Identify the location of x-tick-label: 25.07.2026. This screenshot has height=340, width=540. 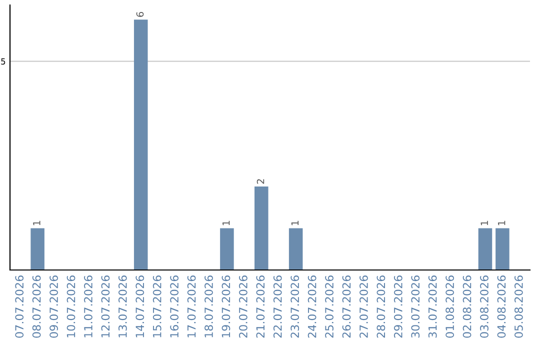
(329, 307).